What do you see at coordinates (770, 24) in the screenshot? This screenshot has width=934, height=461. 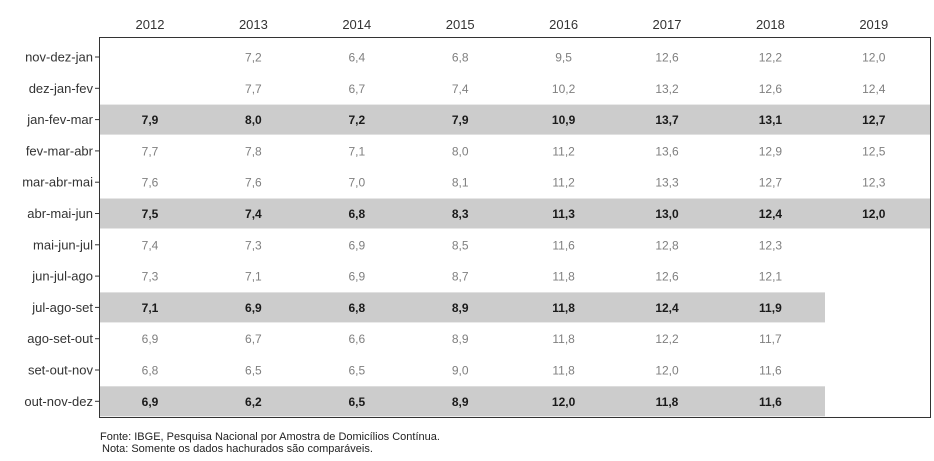 I see `year-label: 2018` at bounding box center [770, 24].